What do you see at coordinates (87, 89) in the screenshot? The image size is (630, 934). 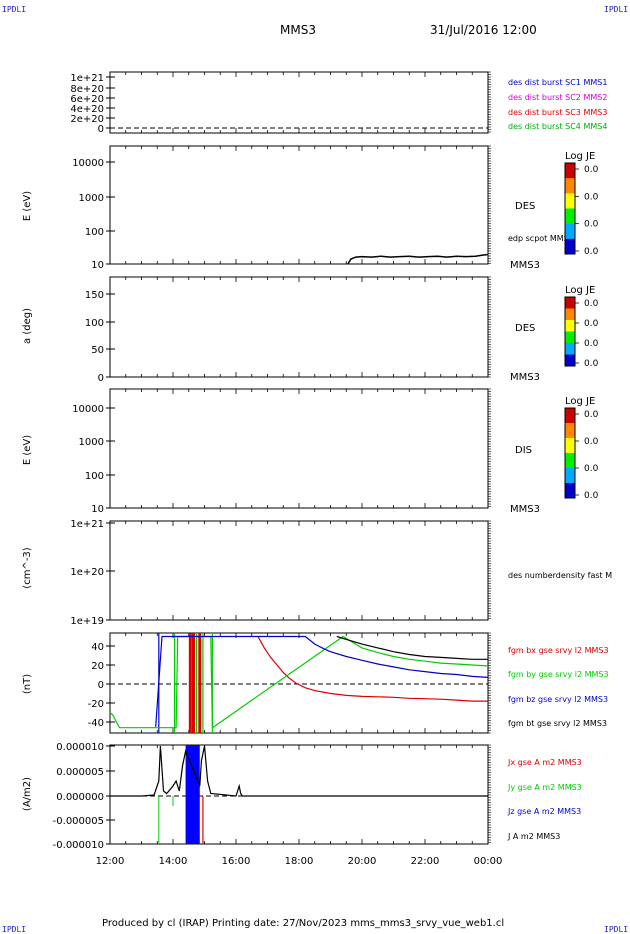 I see `y-tick-label: 8e+20` at bounding box center [87, 89].